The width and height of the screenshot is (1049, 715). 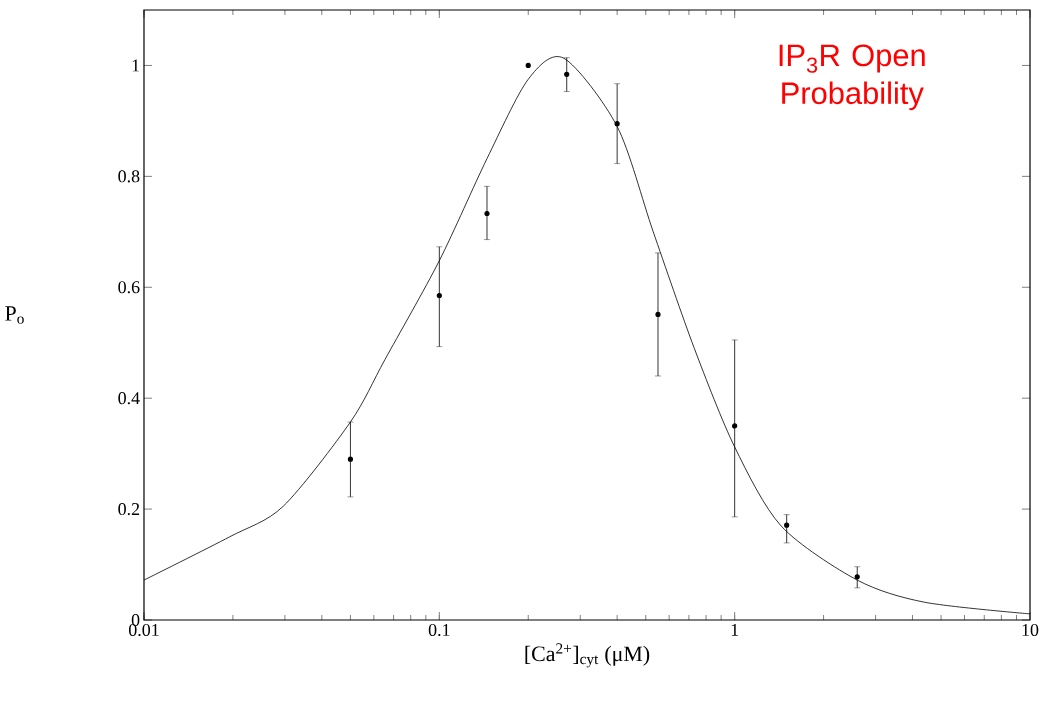 What do you see at coordinates (129, 176) in the screenshot?
I see `y-tick-label: 0.8` at bounding box center [129, 176].